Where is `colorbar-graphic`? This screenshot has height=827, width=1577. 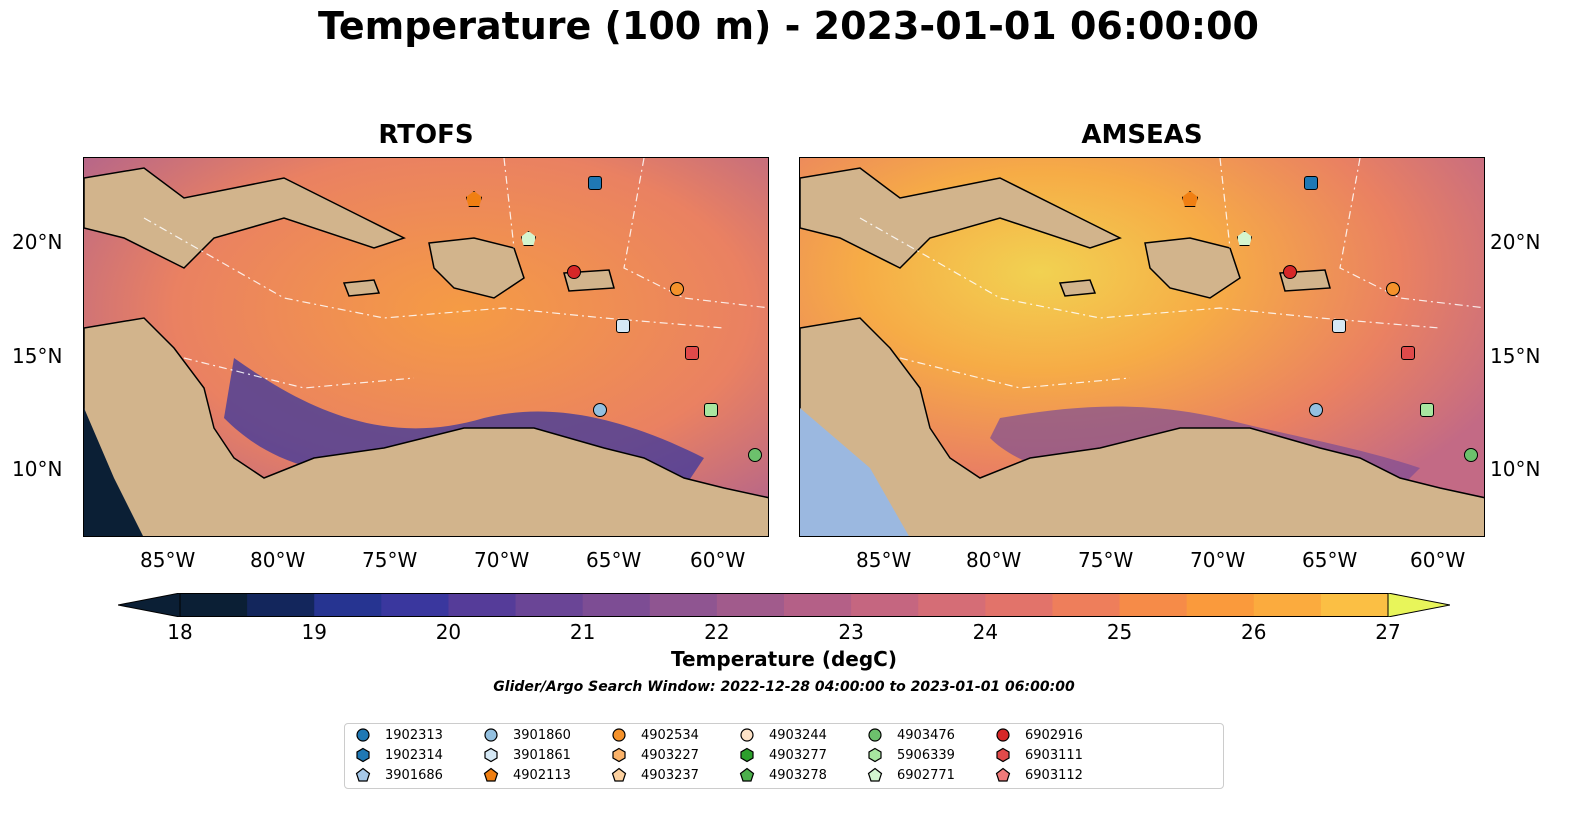 colorbar-graphic is located at coordinates (784, 605).